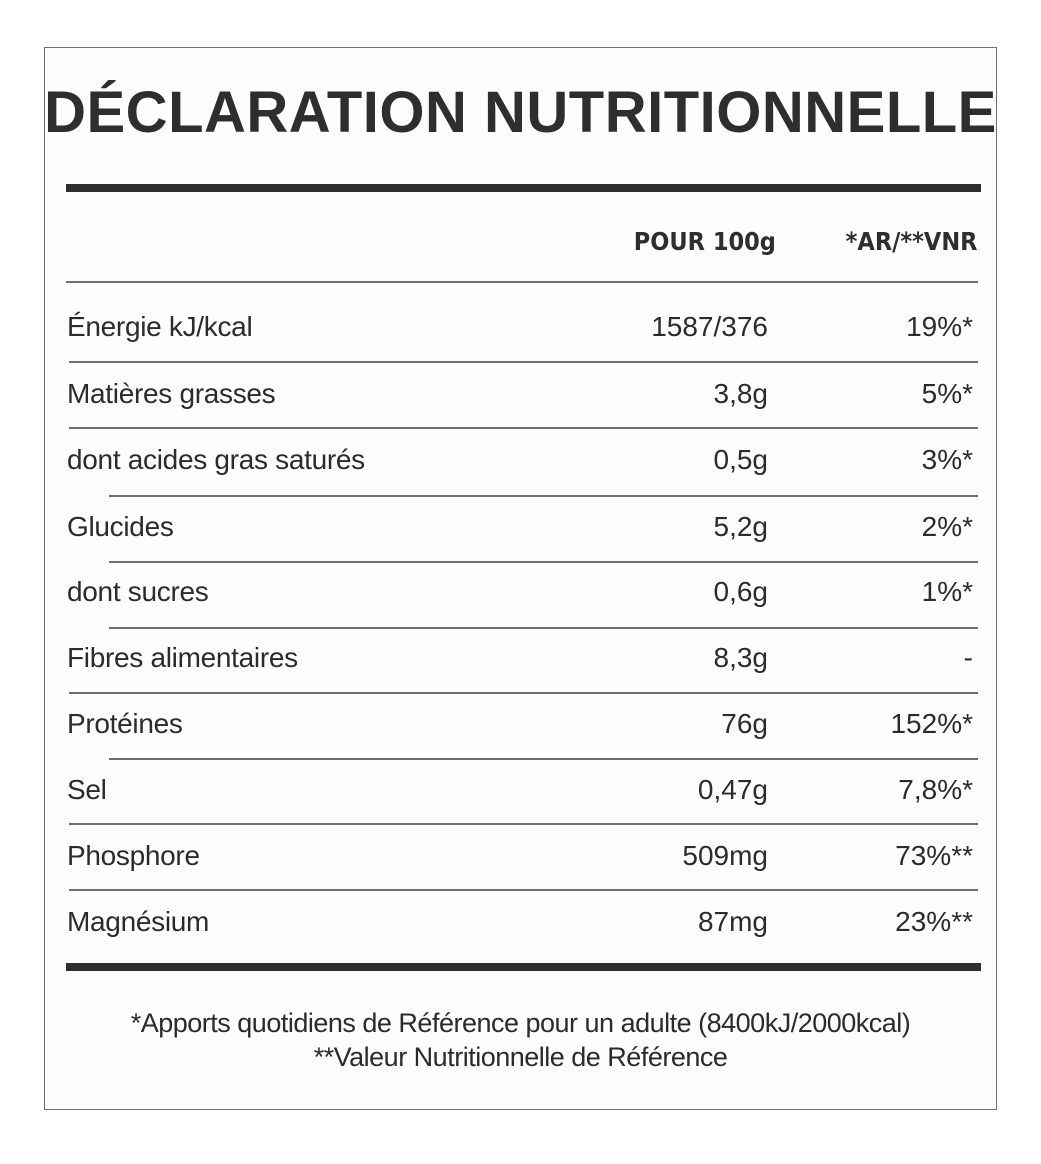  Describe the element at coordinates (523, 188) in the screenshot. I see `top-thick-divider` at that location.